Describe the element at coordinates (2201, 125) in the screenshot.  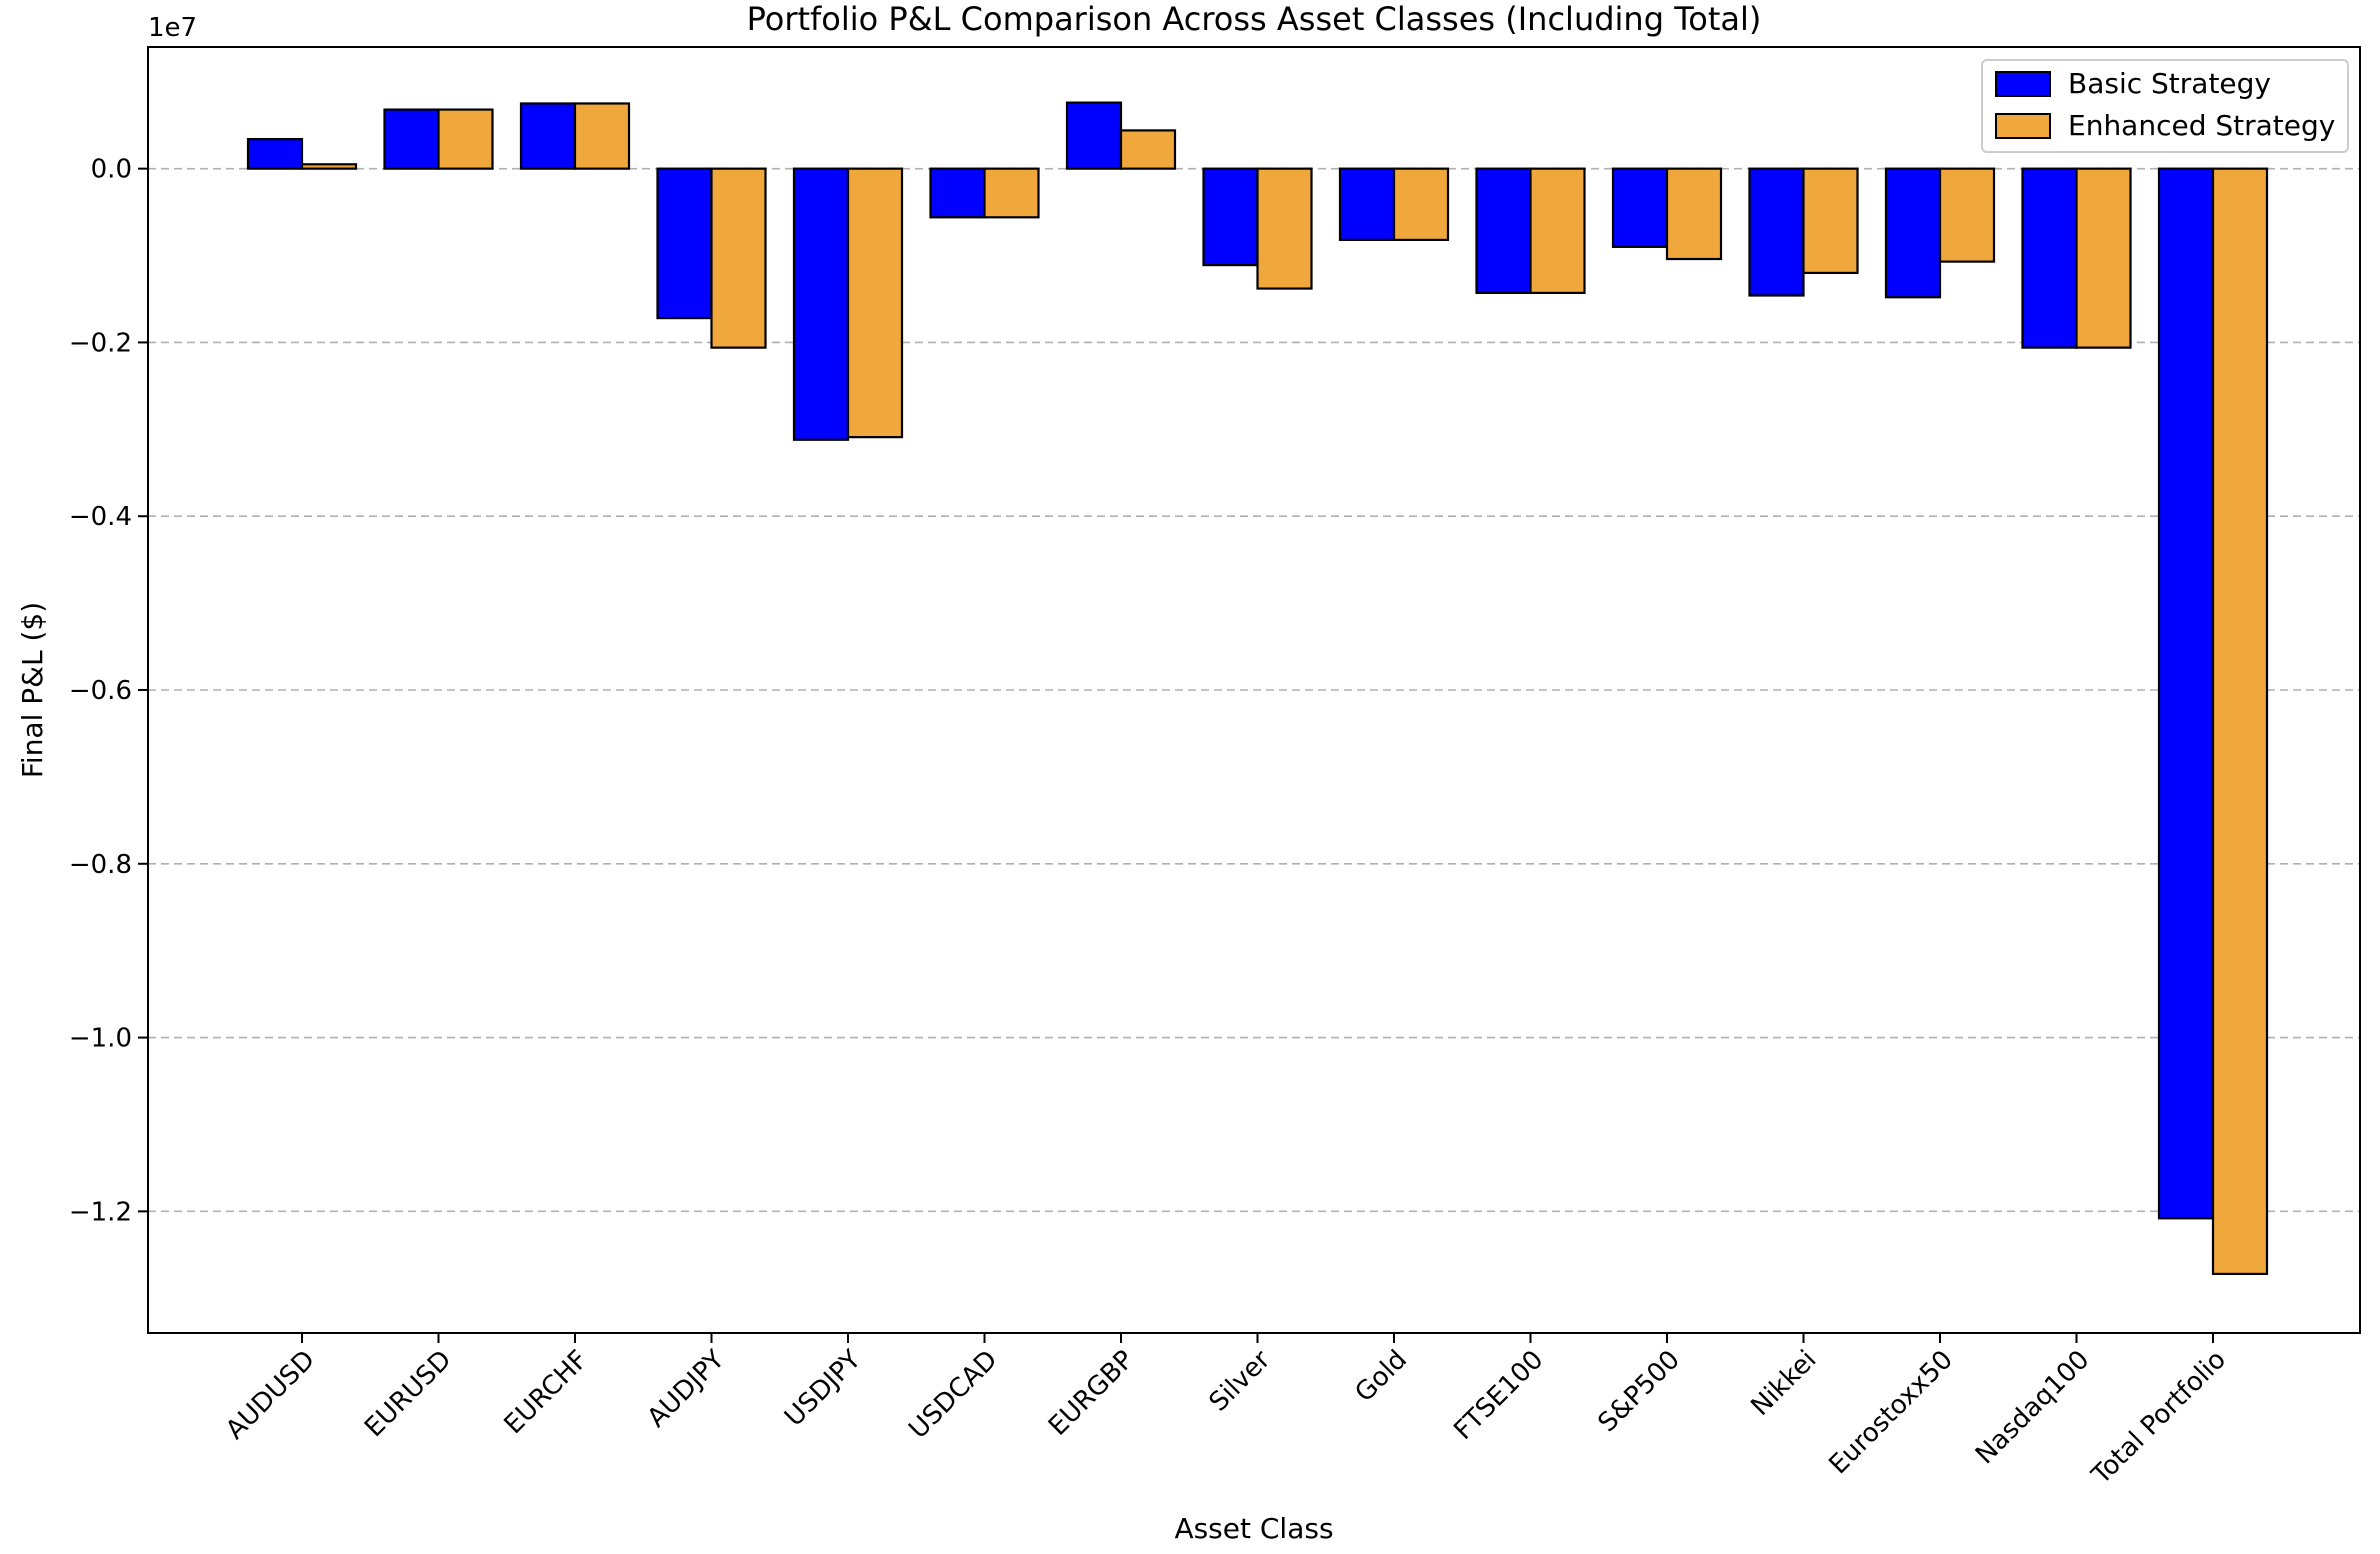
I see `legend-label-enhanced: Enhanced Strategy` at that location.